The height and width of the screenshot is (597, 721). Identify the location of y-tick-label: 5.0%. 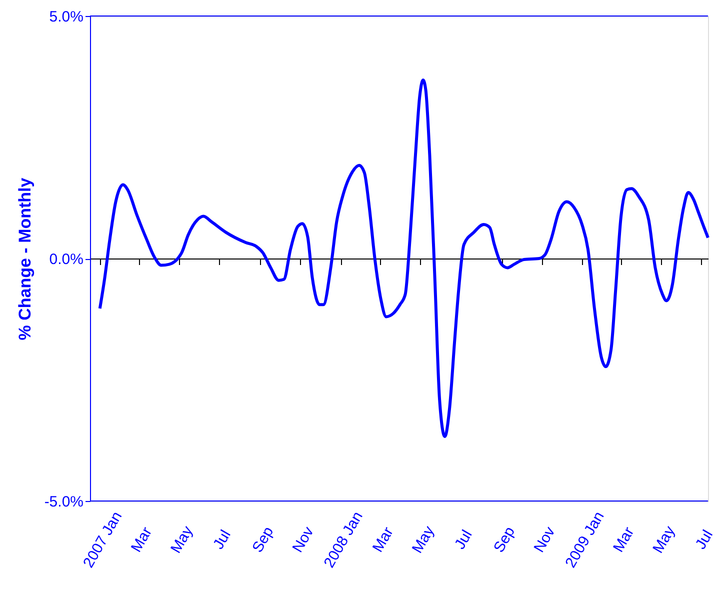
(66, 17).